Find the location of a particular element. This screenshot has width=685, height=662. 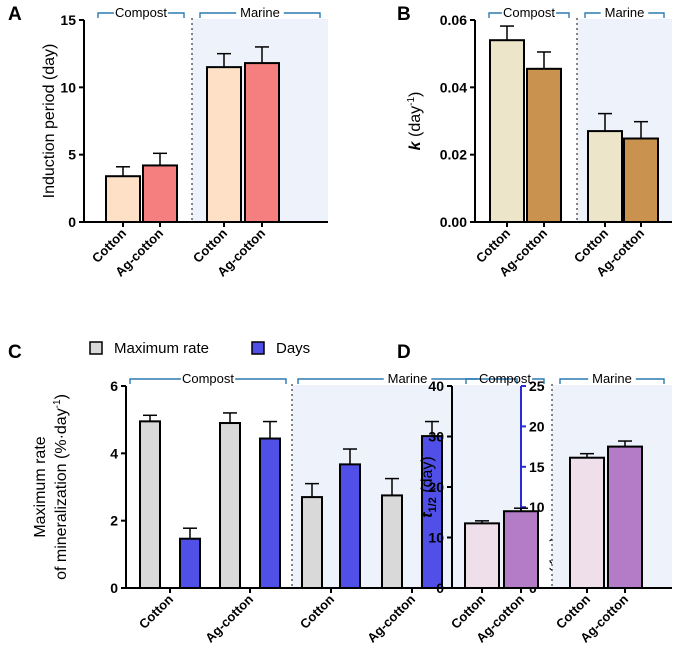

y-axis-label: Induction period (day) is located at coordinates (49, 121).